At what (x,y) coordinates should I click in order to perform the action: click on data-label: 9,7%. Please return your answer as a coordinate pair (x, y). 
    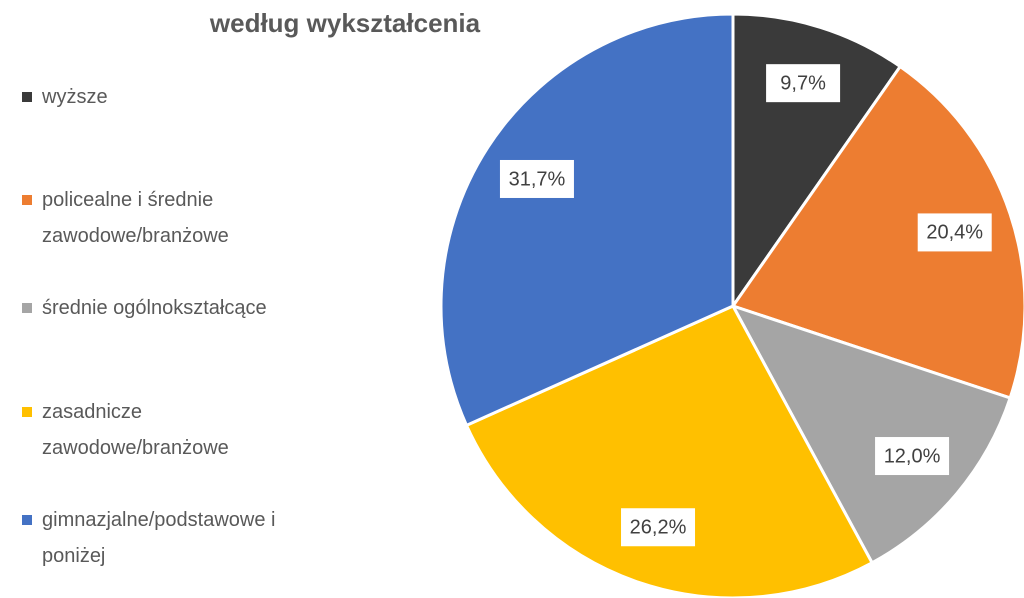
    Looking at the image, I should click on (803, 83).